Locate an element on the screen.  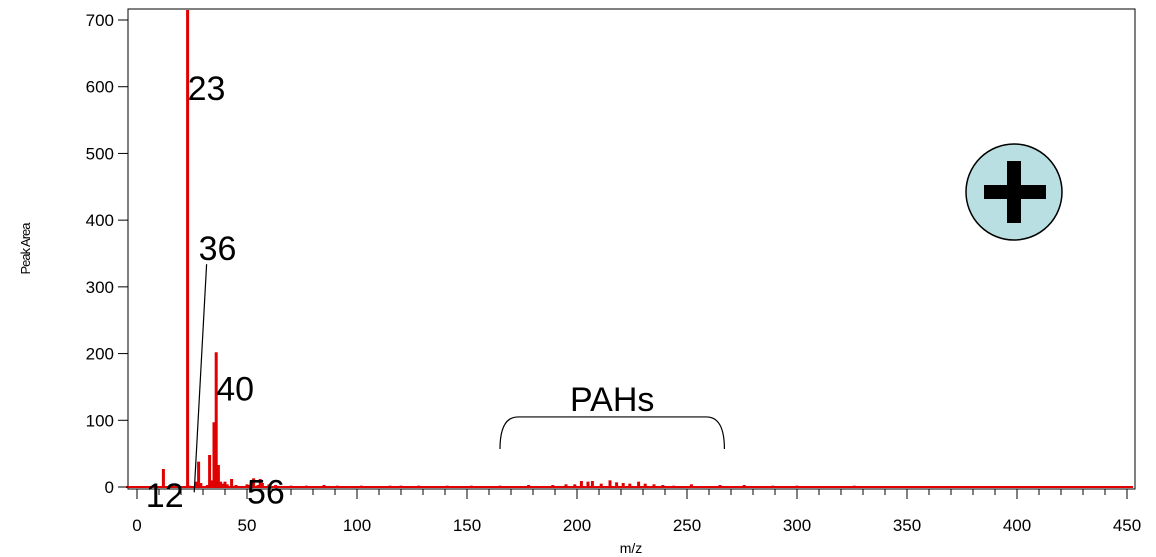
x-tick-label: 50 is located at coordinates (247, 525).